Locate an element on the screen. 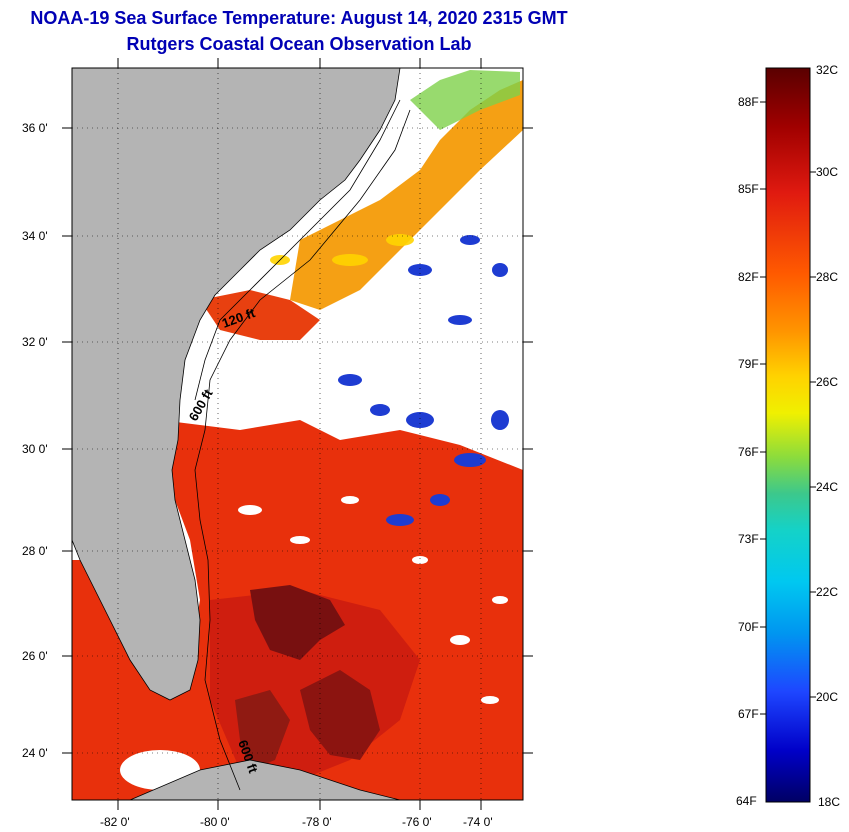  lat-label: 28 0' is located at coordinates (35, 551).